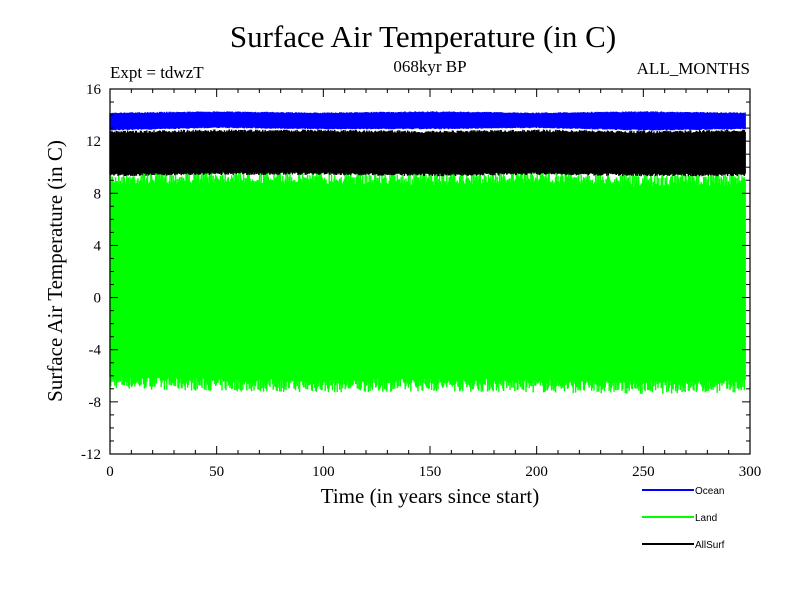 This screenshot has width=800, height=600. What do you see at coordinates (706, 518) in the screenshot?
I see `legend-label-land: Land` at bounding box center [706, 518].